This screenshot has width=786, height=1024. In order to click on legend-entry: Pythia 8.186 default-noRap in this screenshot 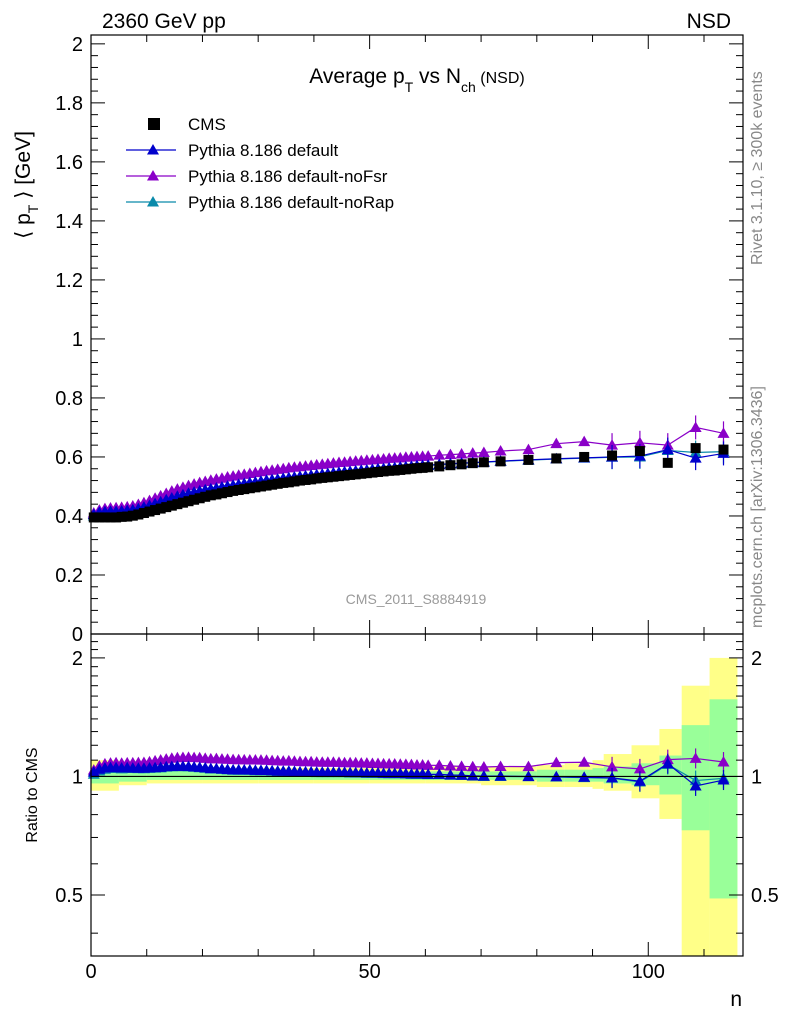, I will do `click(291, 202)`.